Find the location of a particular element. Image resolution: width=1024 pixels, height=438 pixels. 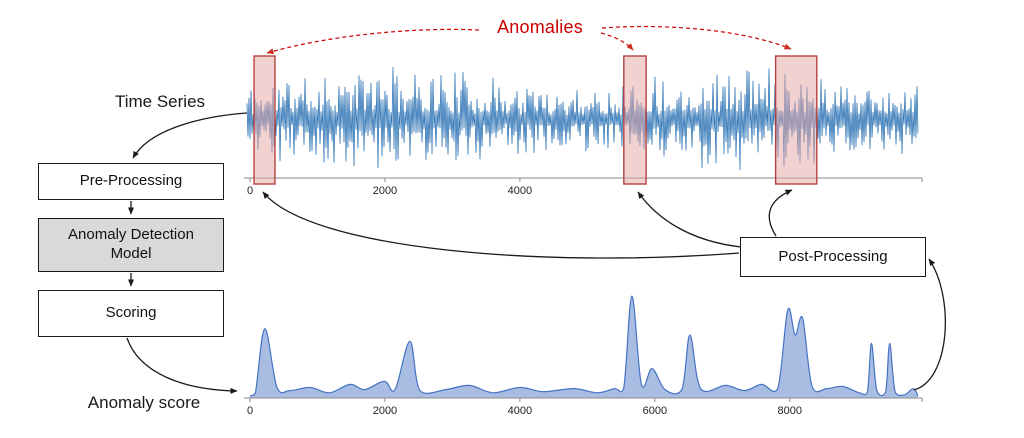

dashed-arrow-to-region1 is located at coordinates (373, 41).